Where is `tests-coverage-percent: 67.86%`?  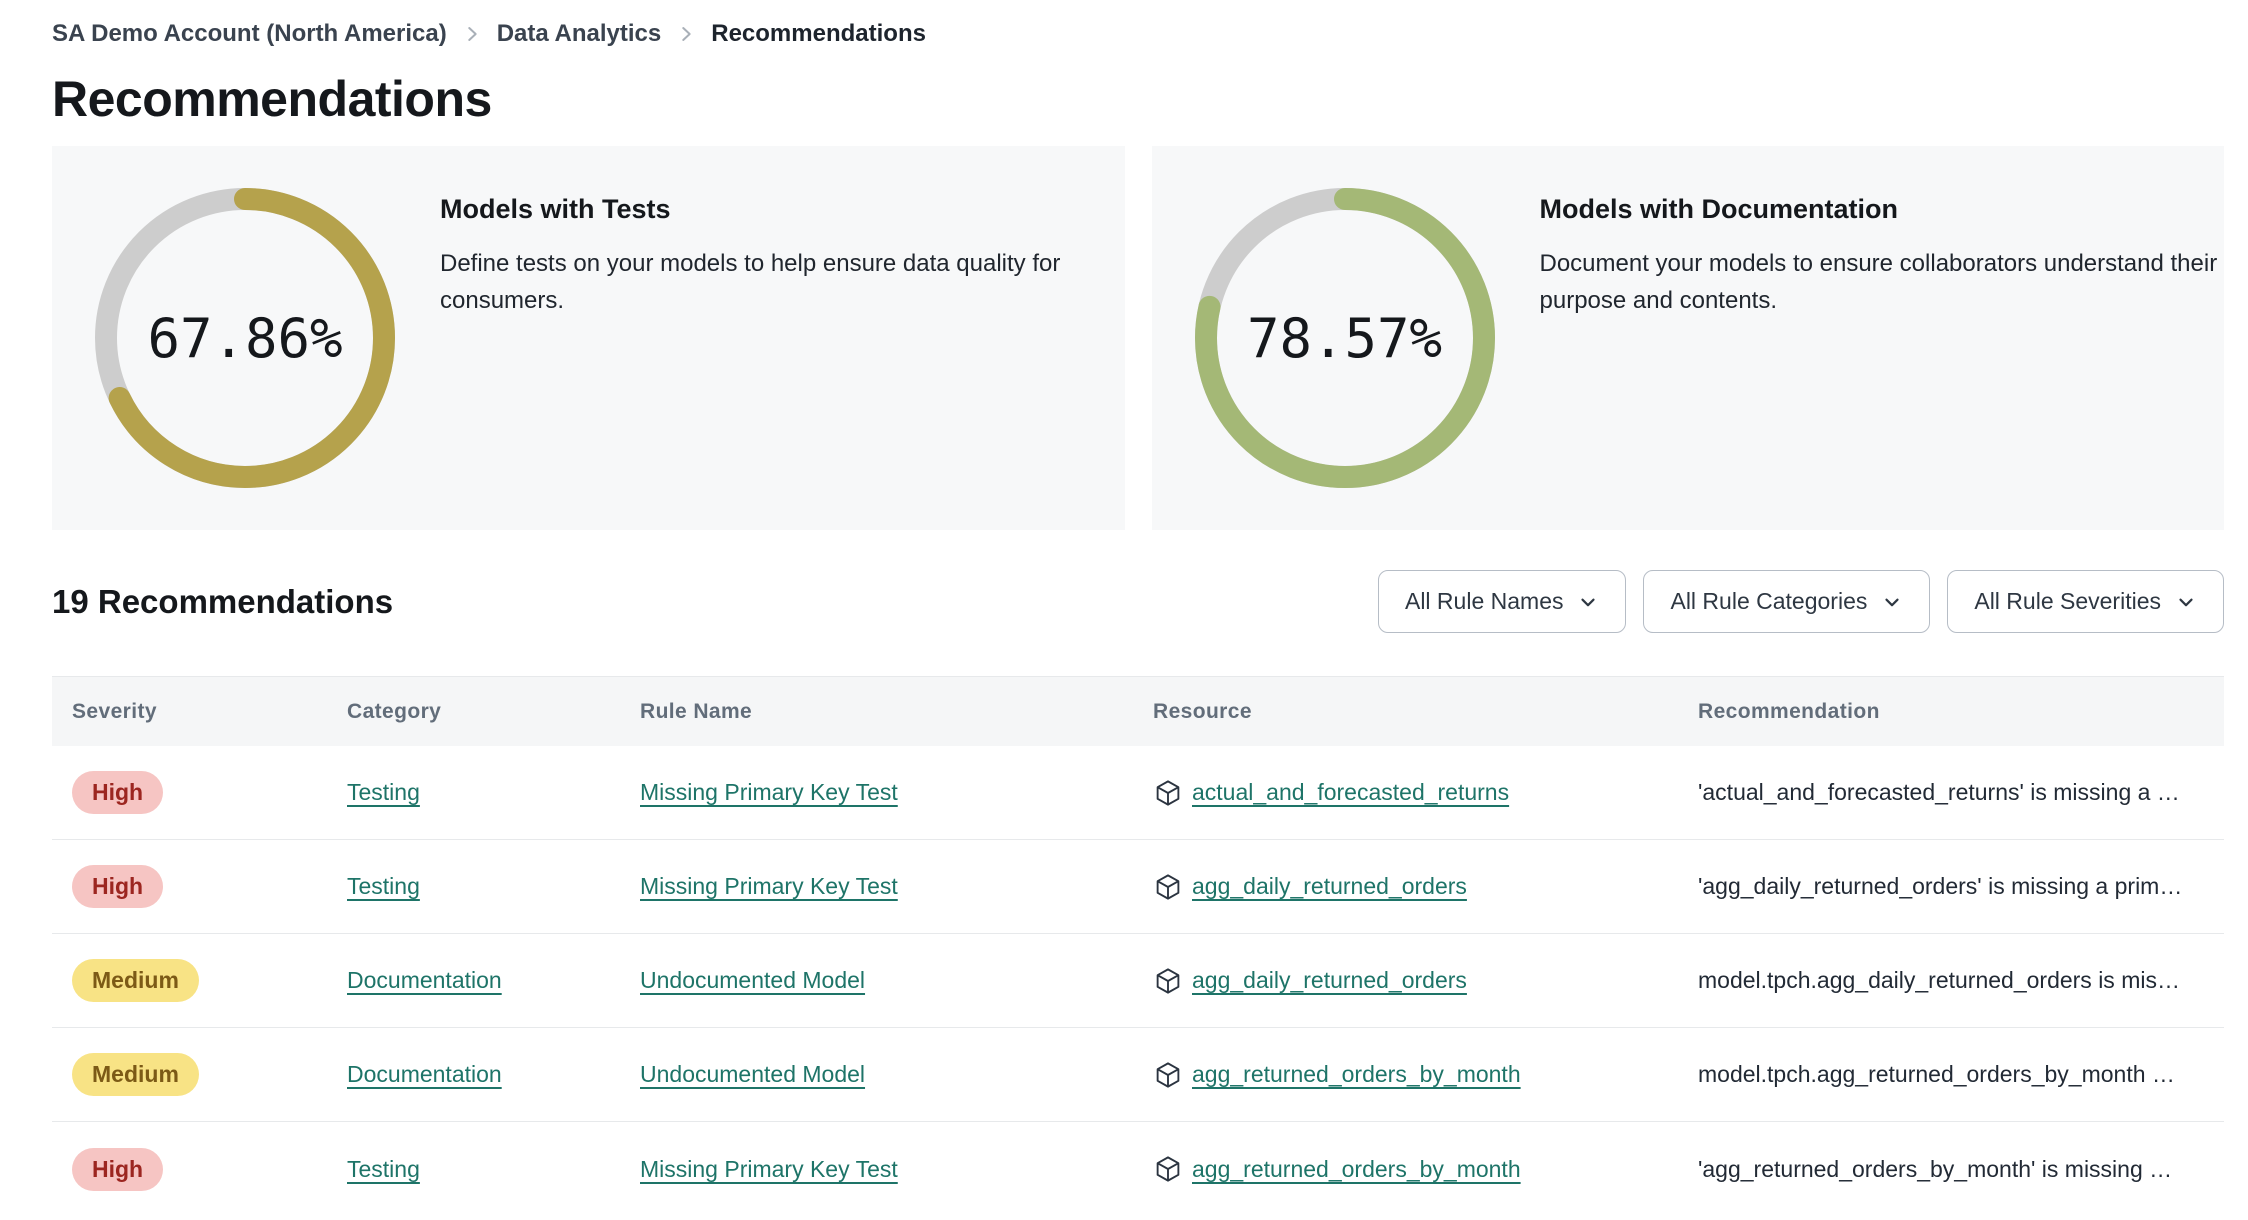 tests-coverage-percent: 67.86% is located at coordinates (245, 338).